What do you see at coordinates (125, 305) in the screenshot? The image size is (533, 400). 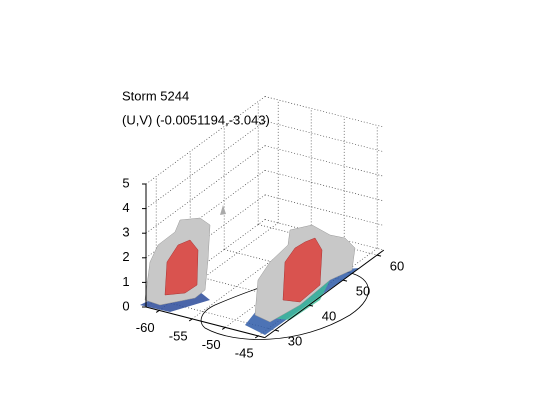 I see `z-tick-label: 0` at bounding box center [125, 305].